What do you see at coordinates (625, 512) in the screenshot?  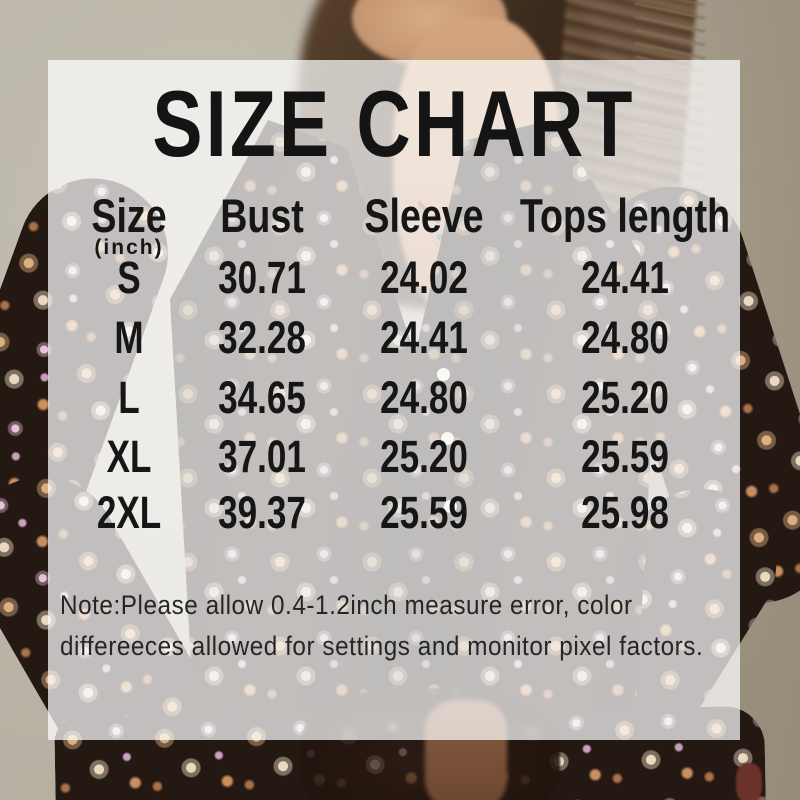 I see `tops-length-cell: 25.98` at bounding box center [625, 512].